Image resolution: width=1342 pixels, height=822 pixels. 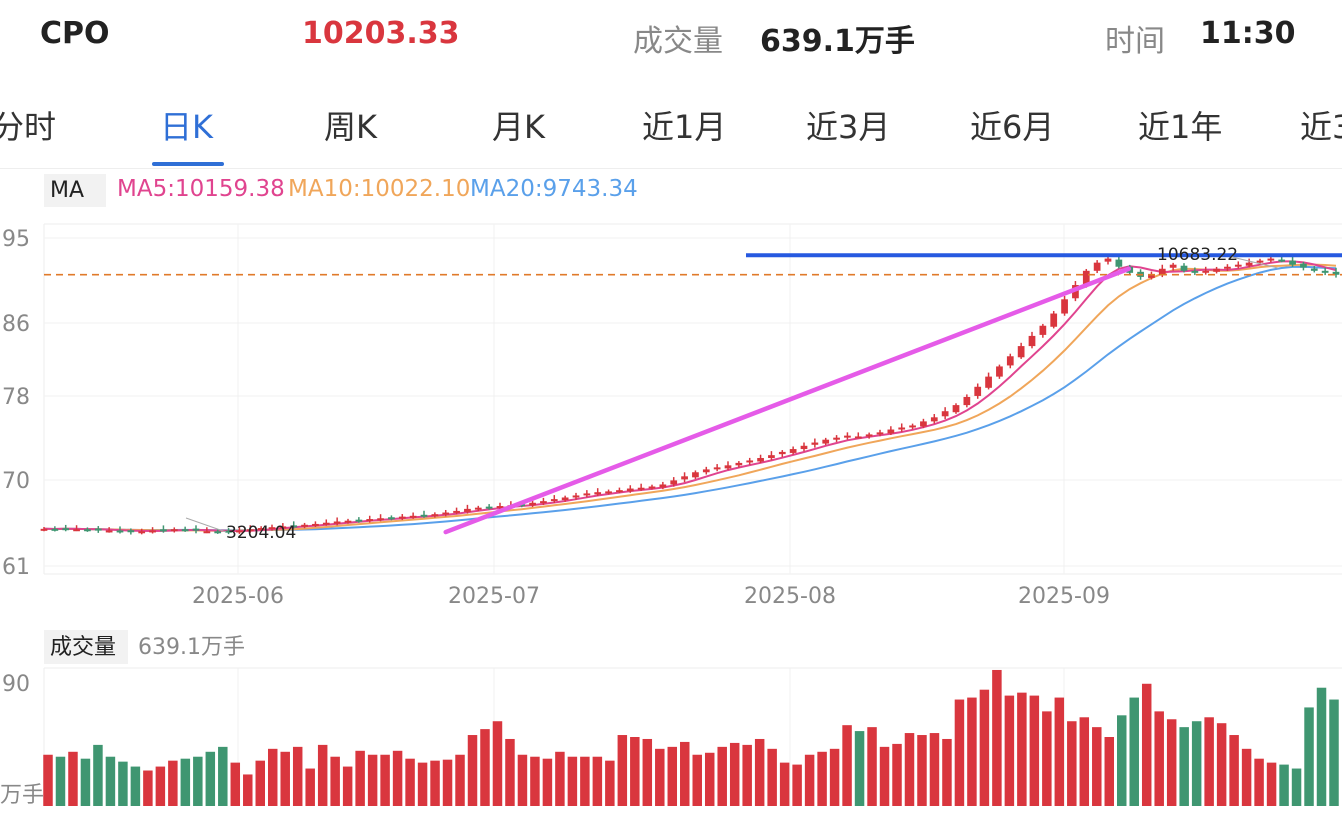 I want to click on active-tab-indicator, so click(x=188, y=164).